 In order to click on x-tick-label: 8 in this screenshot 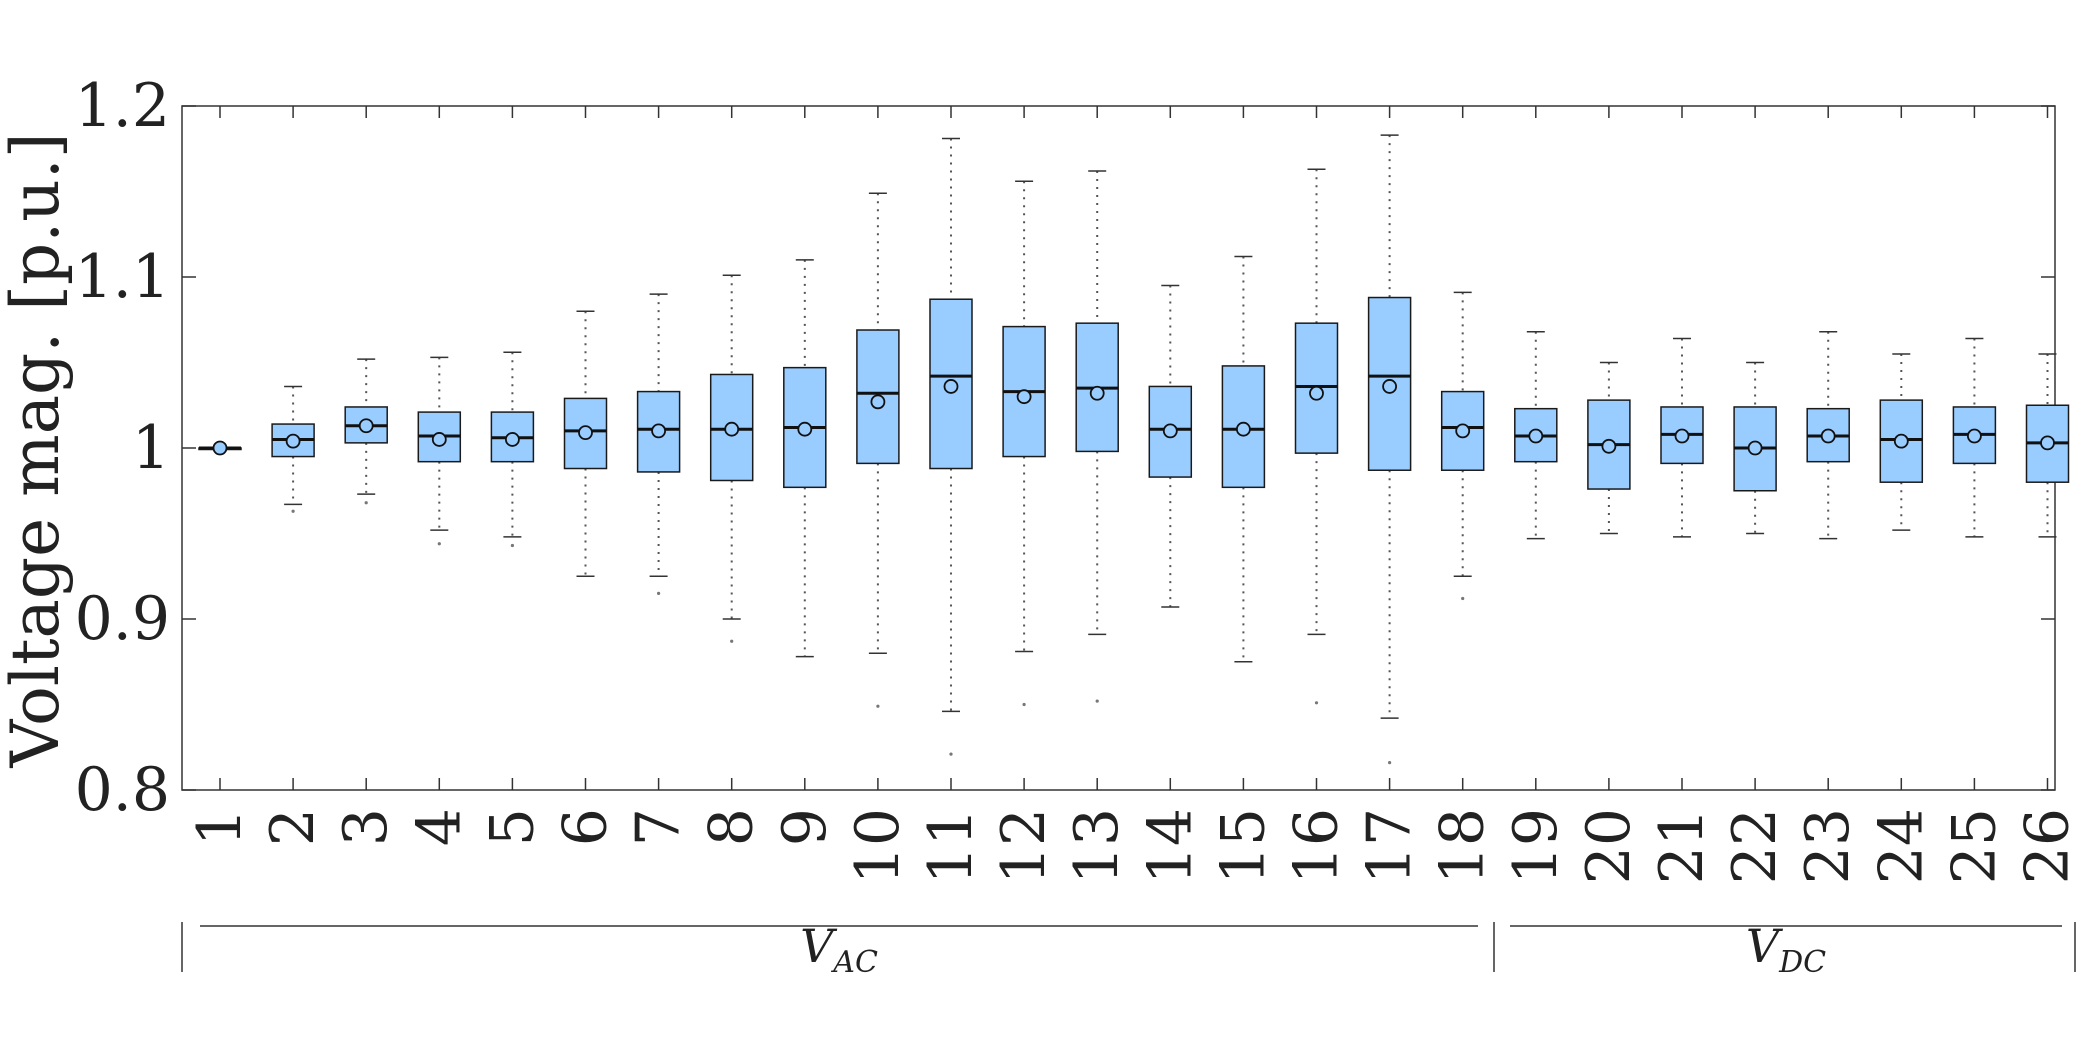, I will do `click(732, 827)`.